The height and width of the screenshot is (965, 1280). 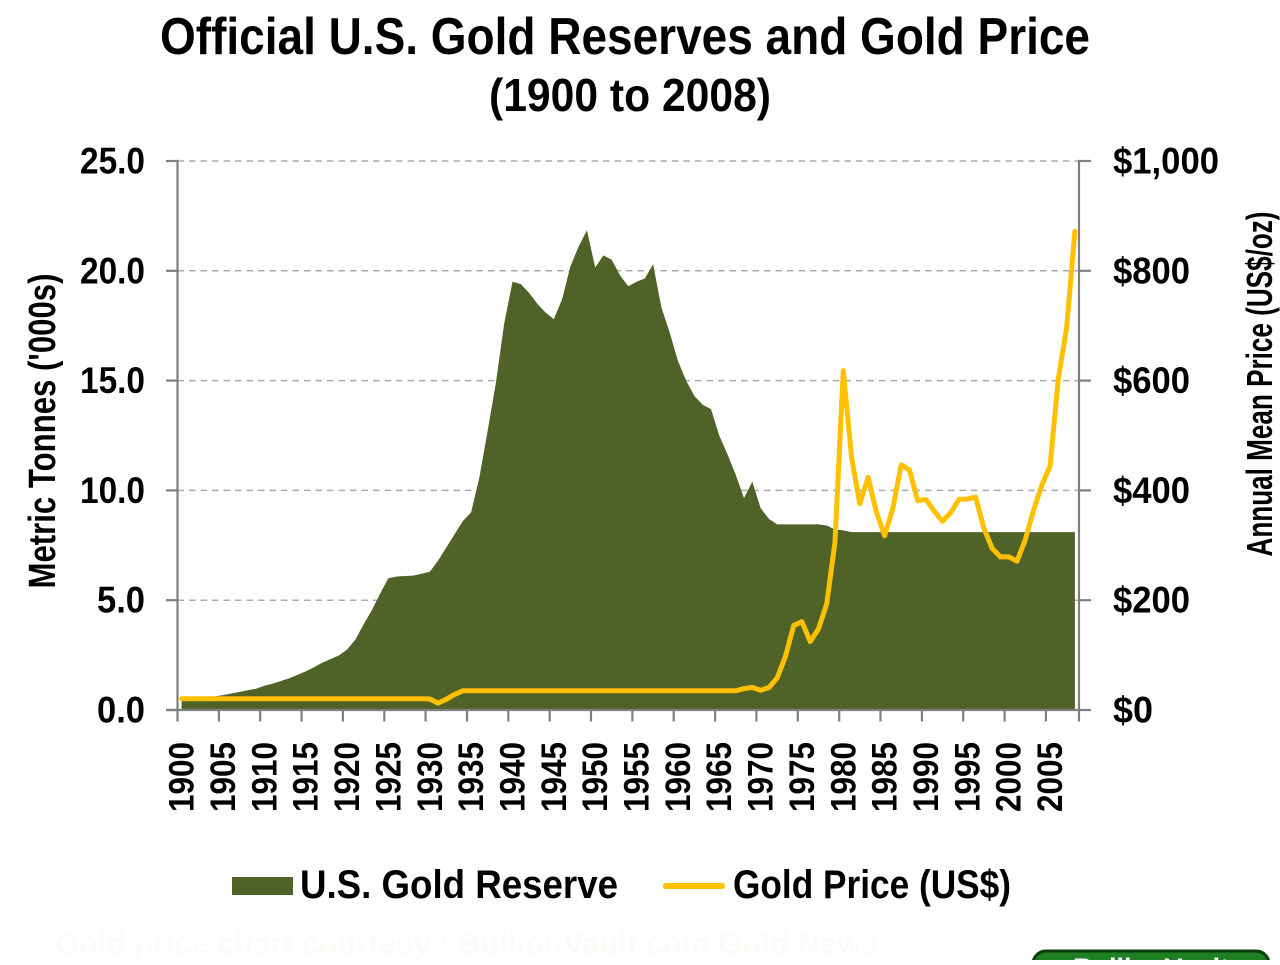 What do you see at coordinates (112, 490) in the screenshot?
I see `svg-text: 10.0` at bounding box center [112, 490].